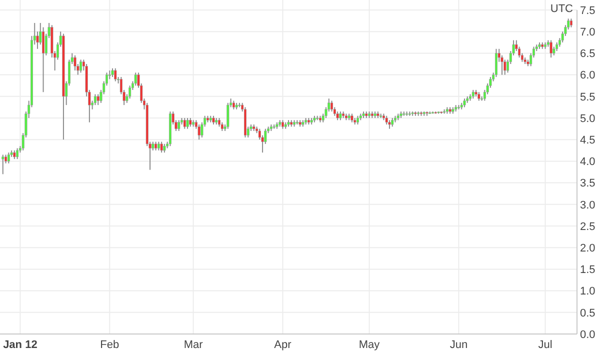 This screenshot has width=600, height=351. What do you see at coordinates (588, 334) in the screenshot?
I see `y-tick-label: 0.0` at bounding box center [588, 334].